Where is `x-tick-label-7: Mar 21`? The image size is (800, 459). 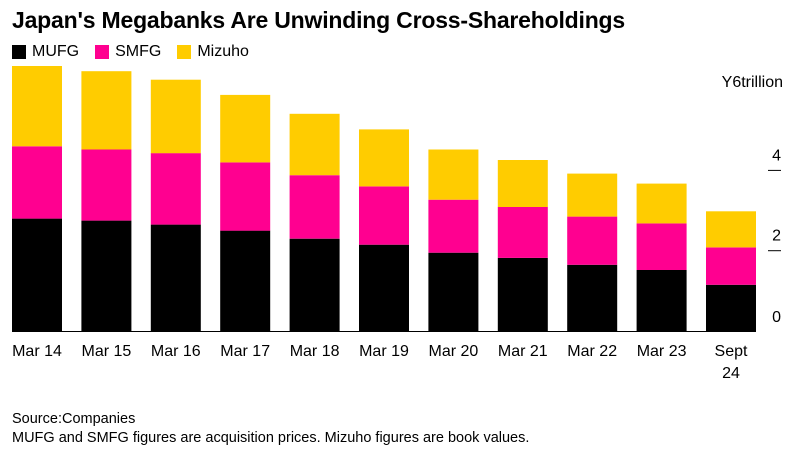
x-tick-label-7: Mar 21 is located at coordinates (523, 351).